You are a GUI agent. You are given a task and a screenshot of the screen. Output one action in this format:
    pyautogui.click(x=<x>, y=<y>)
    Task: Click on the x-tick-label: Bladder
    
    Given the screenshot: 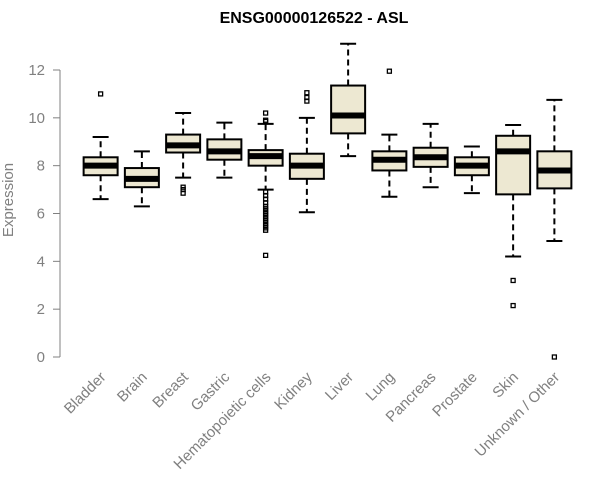 What is the action you would take?
    pyautogui.click(x=85, y=393)
    